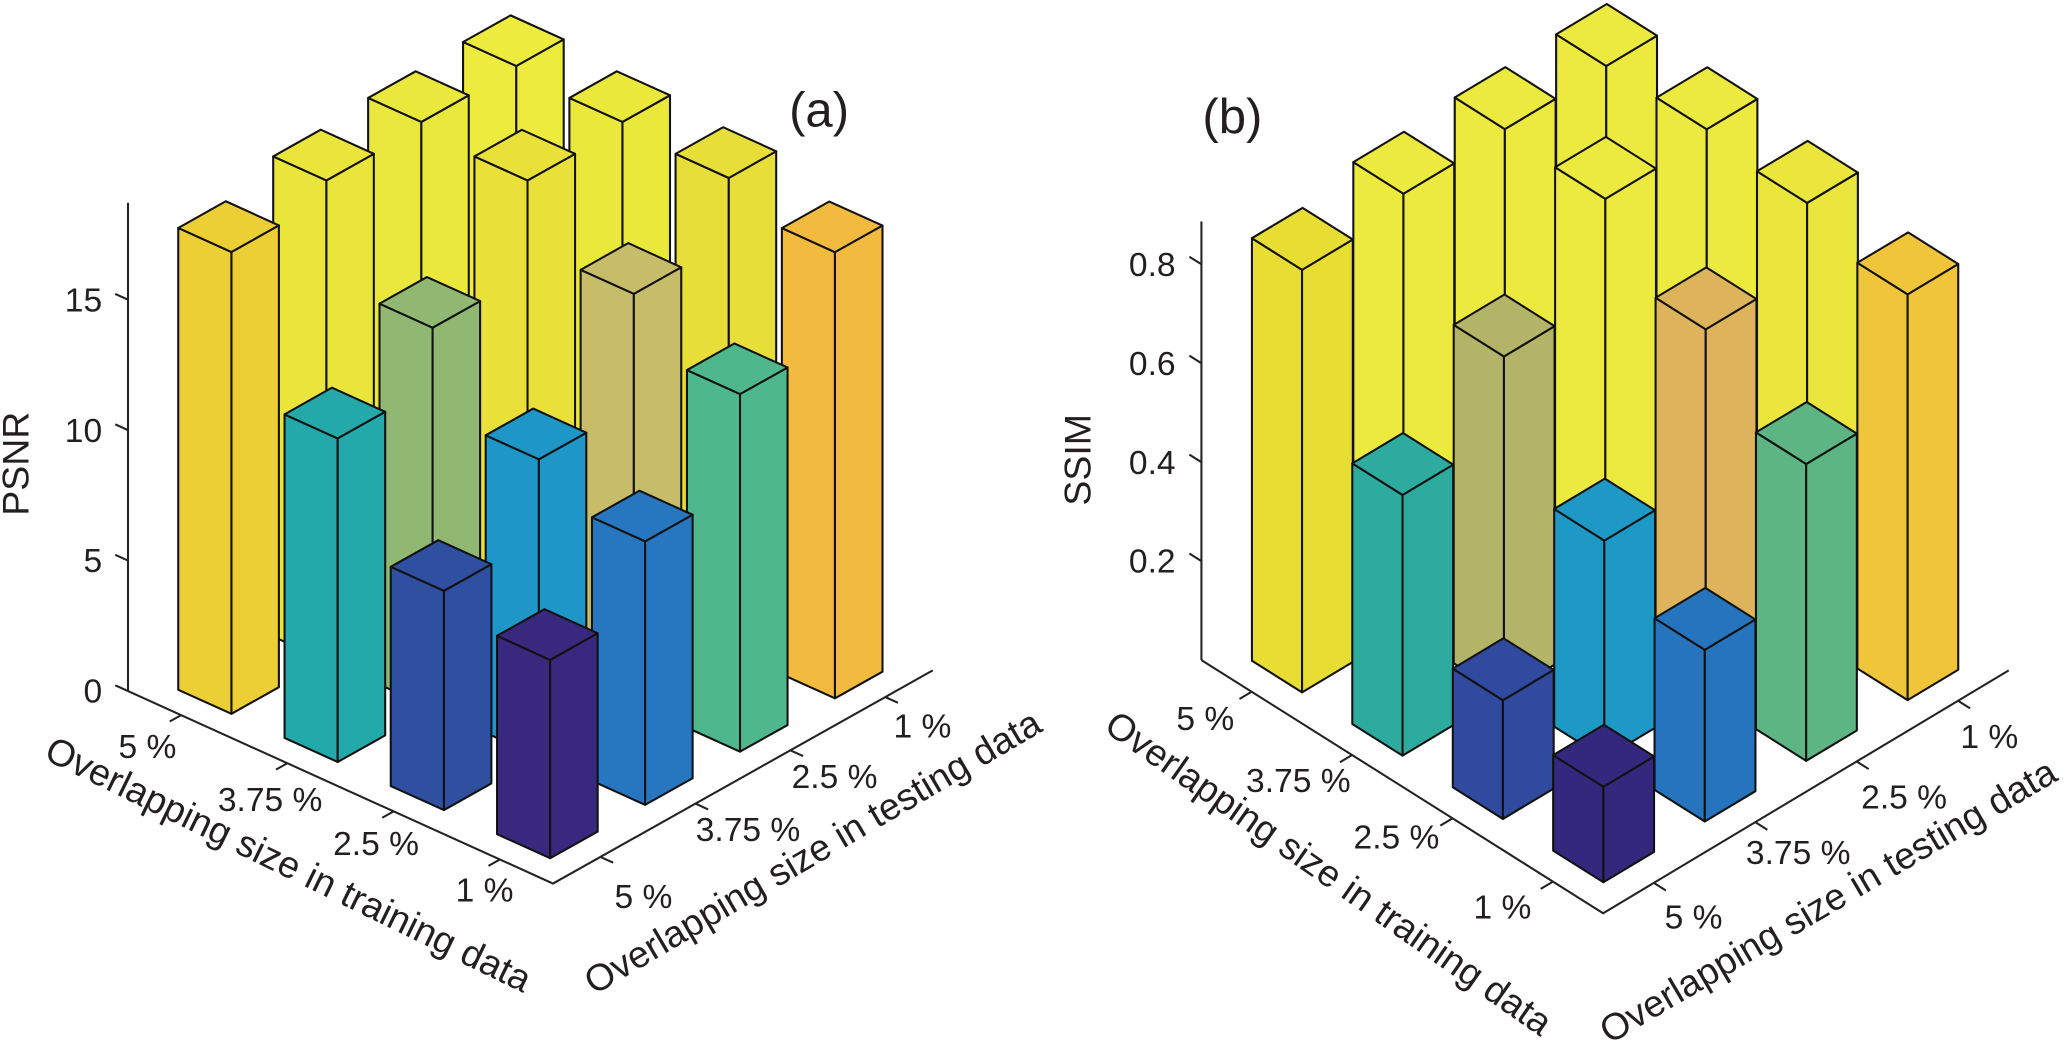  Describe the element at coordinates (1152, 364) in the screenshot. I see `z-tick-label: 0.6` at that location.